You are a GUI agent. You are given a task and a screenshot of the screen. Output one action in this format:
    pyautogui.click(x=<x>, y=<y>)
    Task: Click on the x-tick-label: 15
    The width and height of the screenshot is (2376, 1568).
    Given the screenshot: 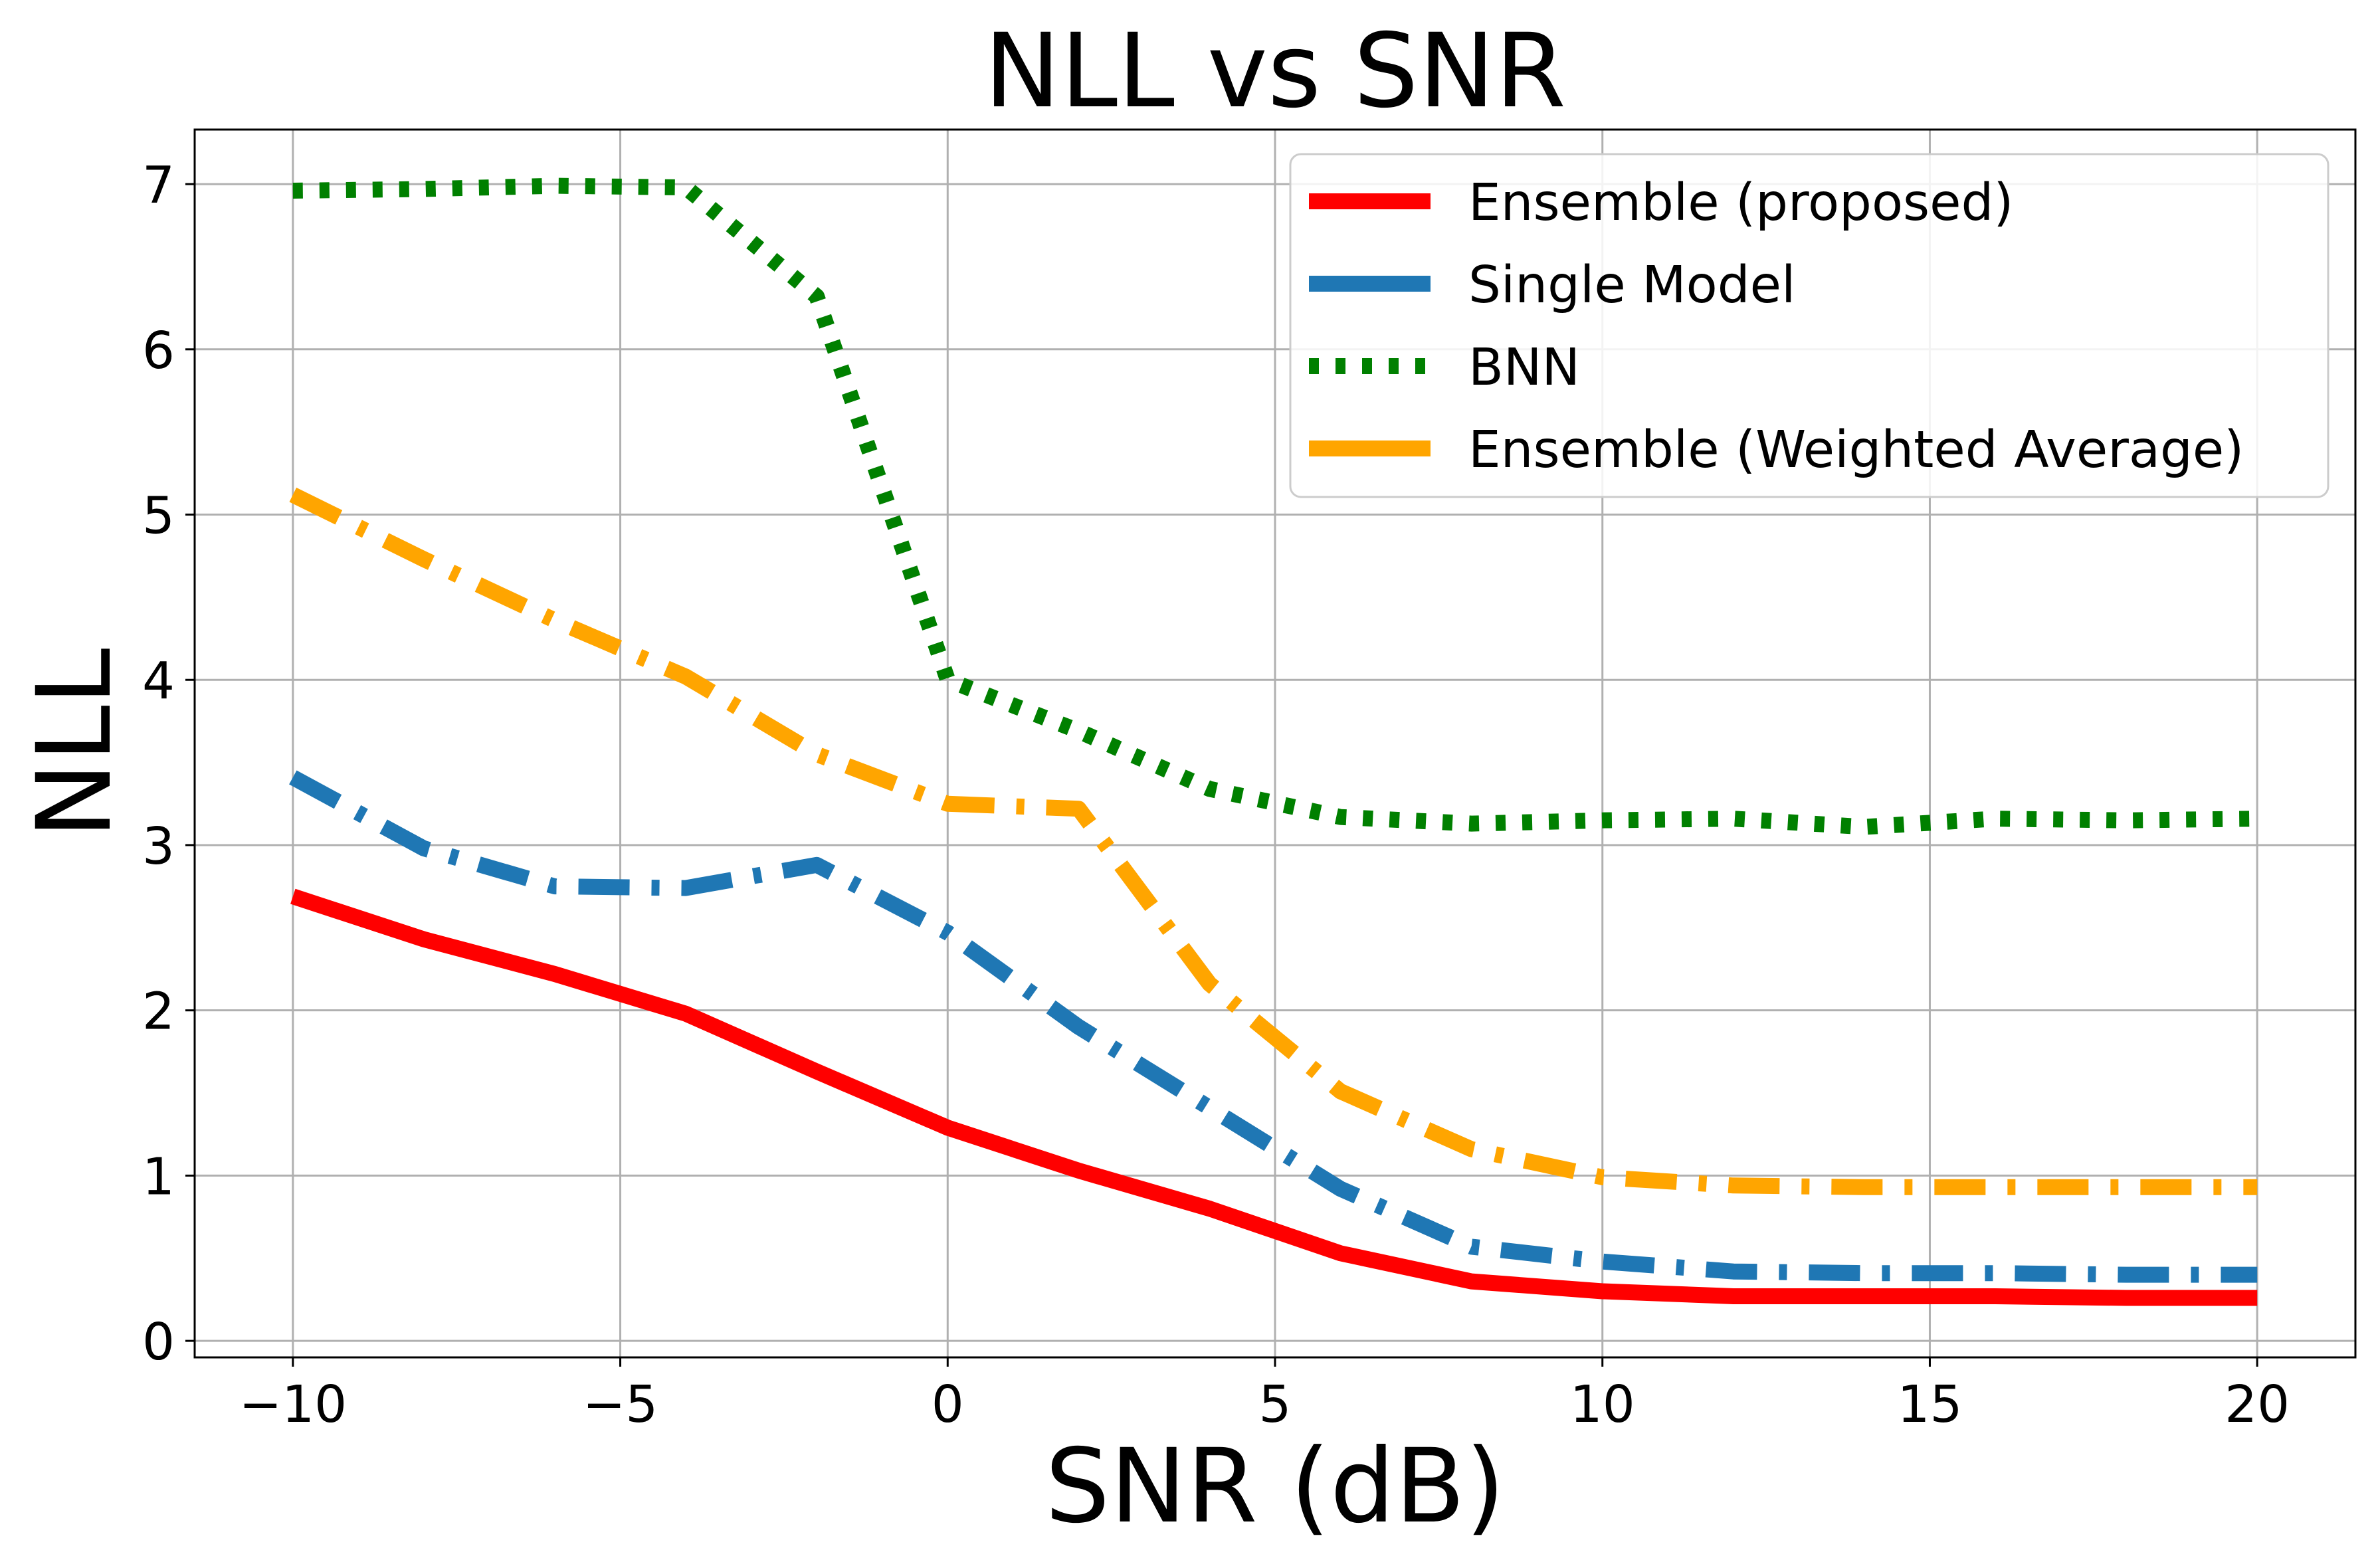 What is the action you would take?
    pyautogui.click(x=1929, y=1404)
    